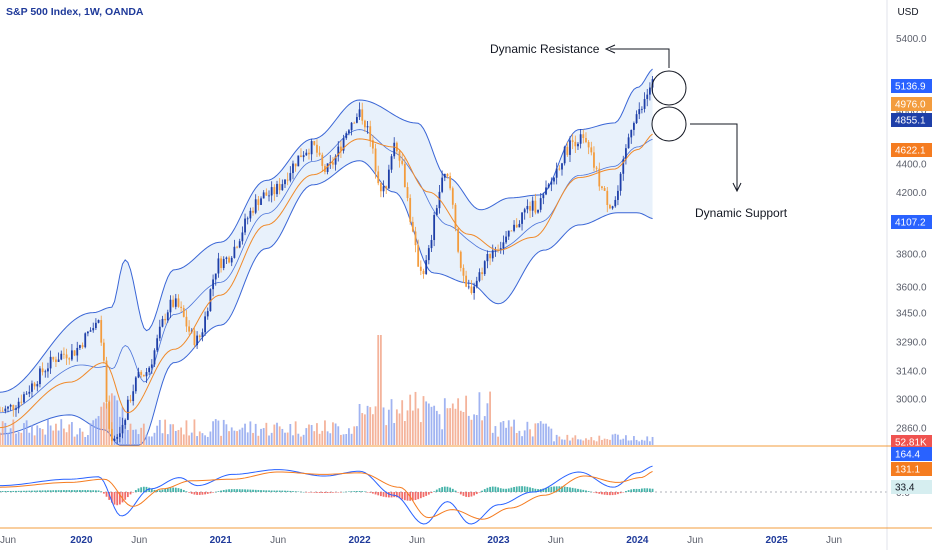 This screenshot has width=932, height=550. I want to click on support-arrow-head, so click(737, 187).